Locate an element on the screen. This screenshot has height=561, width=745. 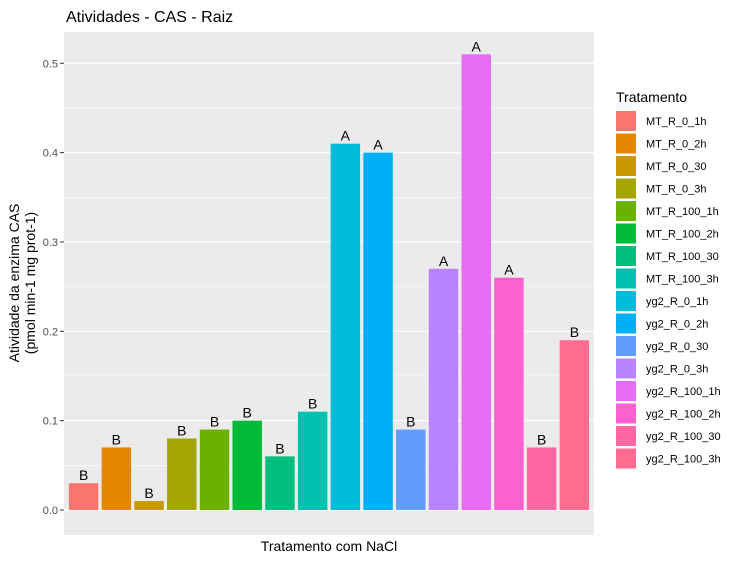
x-axis-title: Tratamento com NaCl is located at coordinates (329, 546).